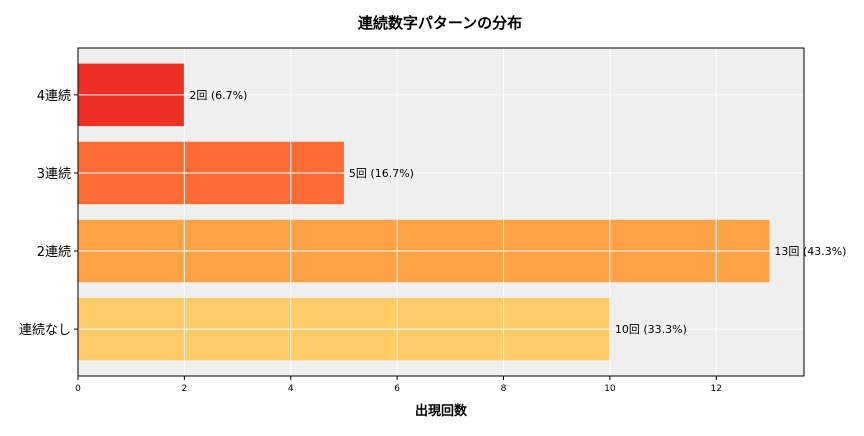  Describe the element at coordinates (504, 389) in the screenshot. I see `x-tick-label: 8` at that location.